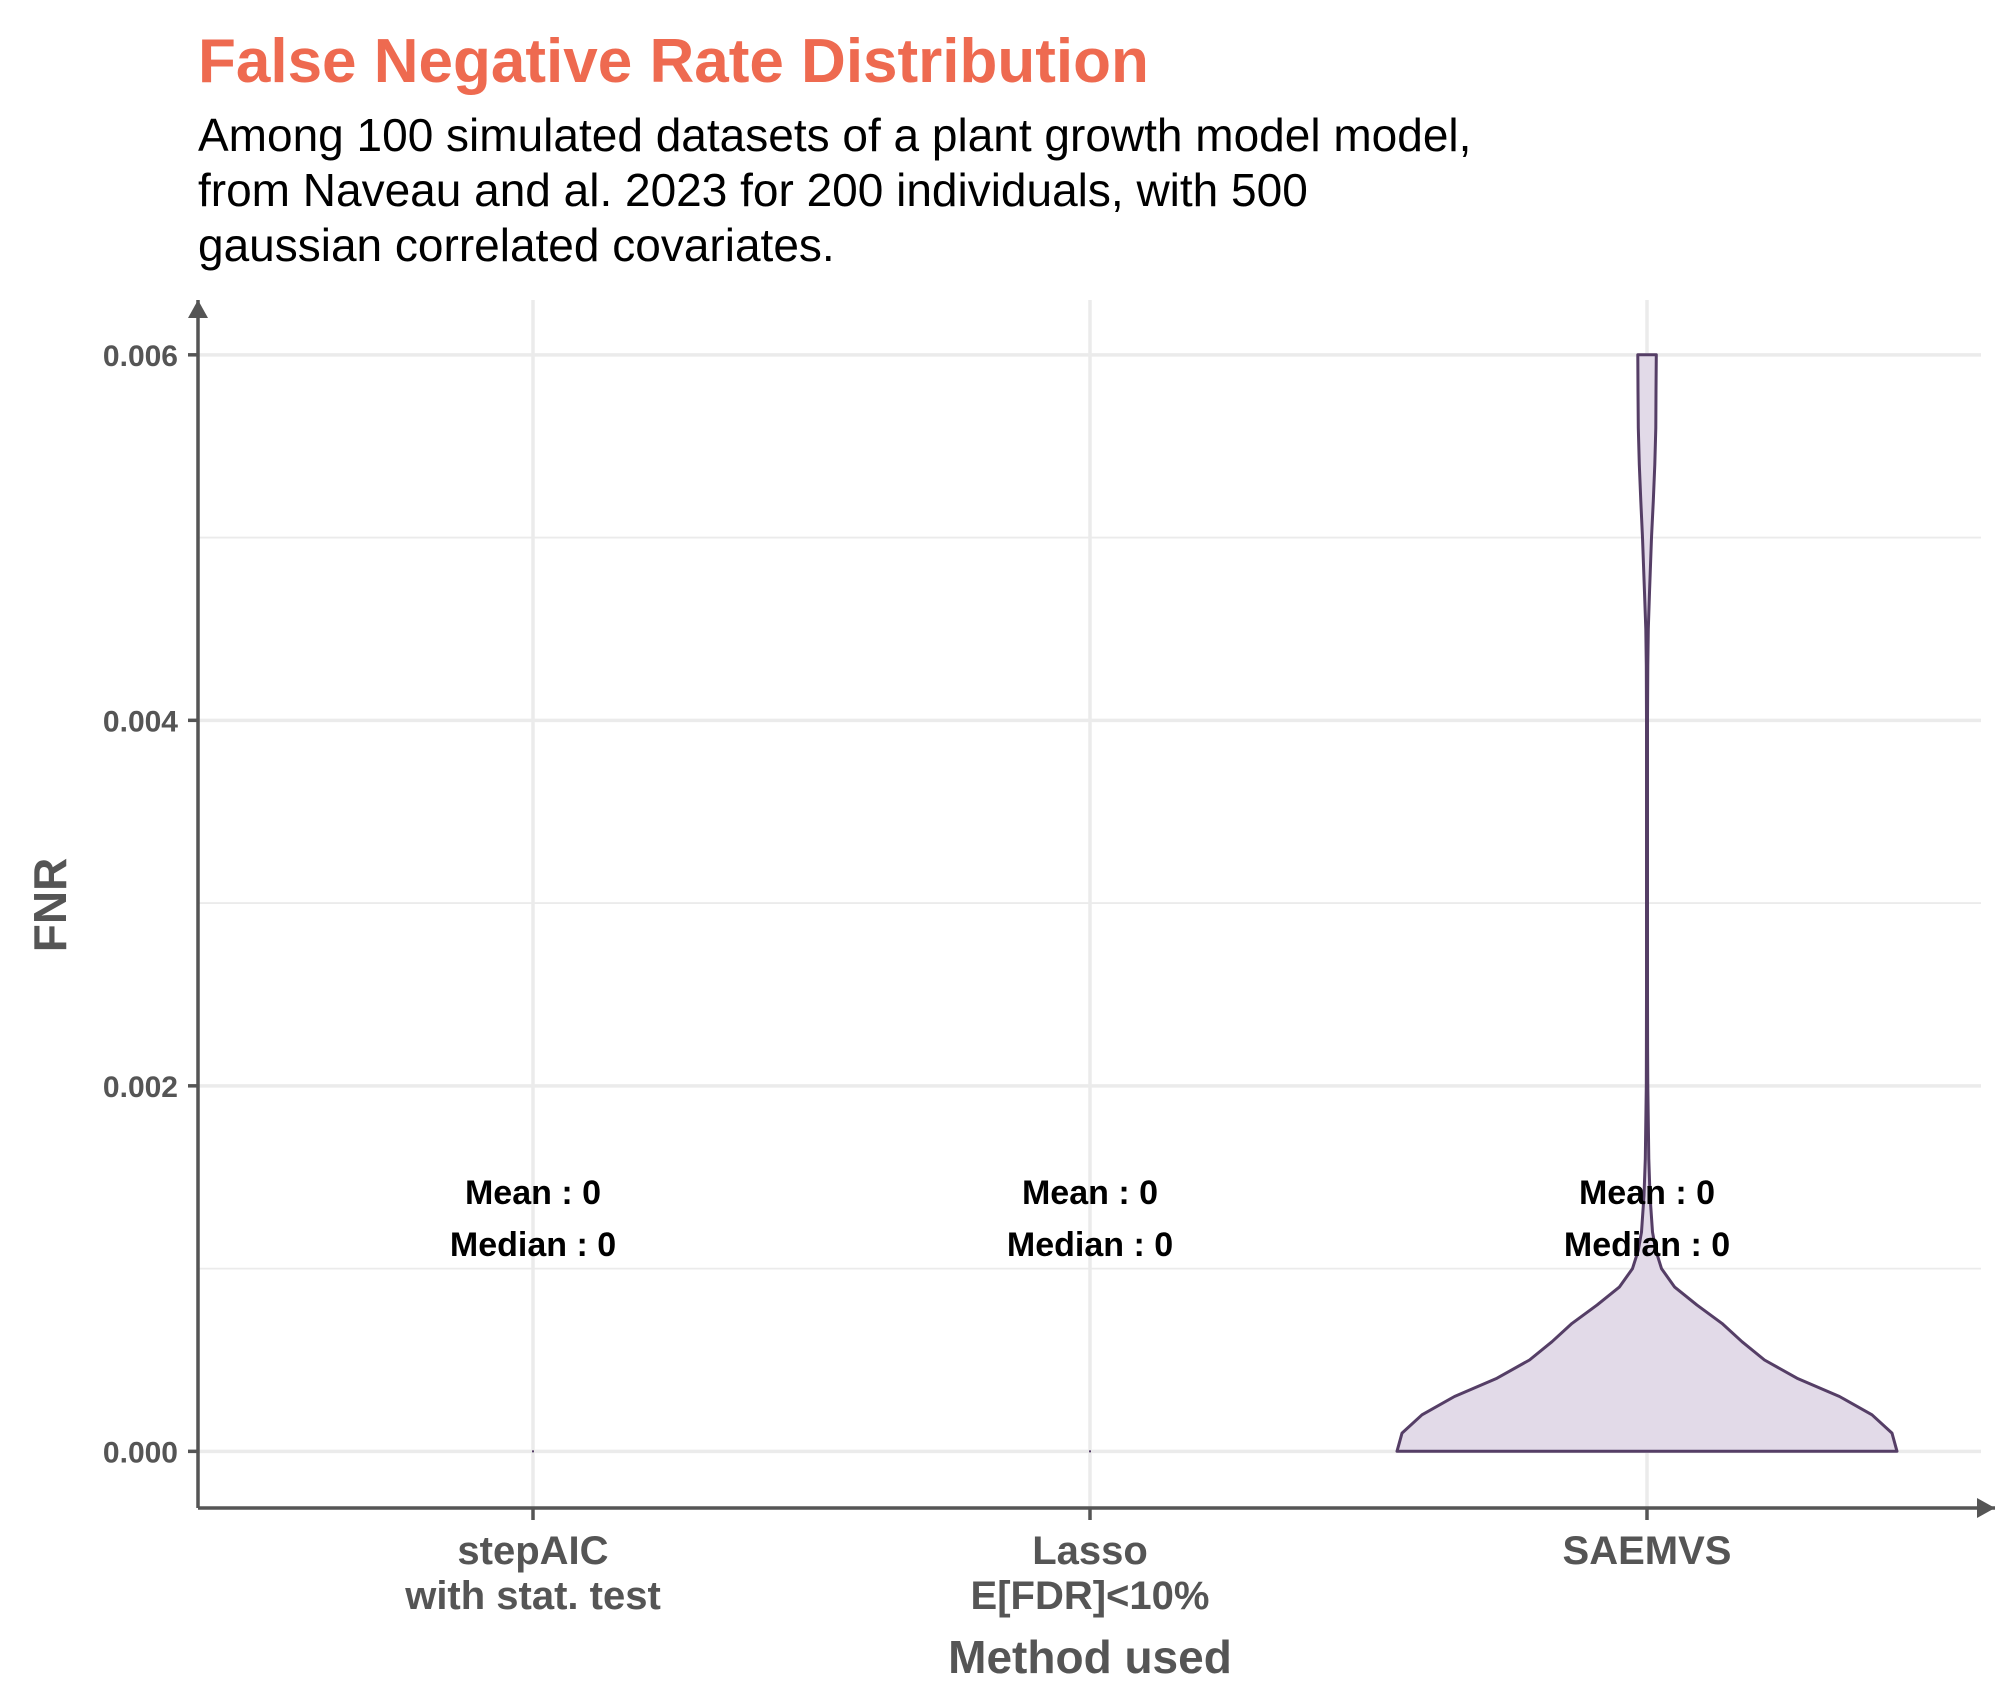 This screenshot has height=1700, width=2000. Describe the element at coordinates (140, 356) in the screenshot. I see `y-tick-label: 0.006` at that location.